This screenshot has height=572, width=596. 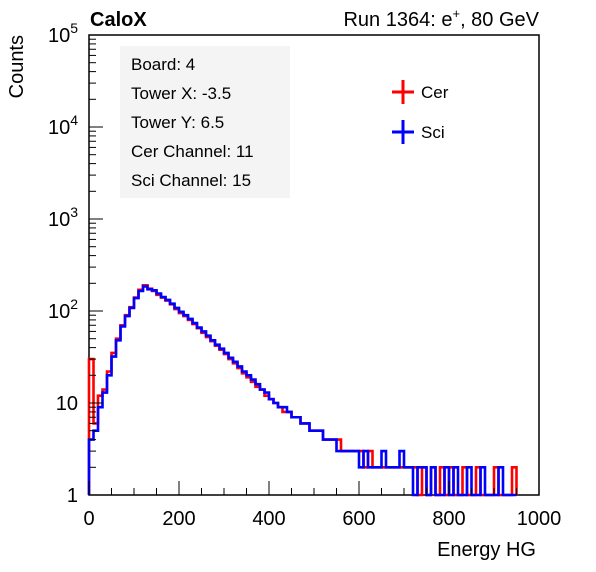 I want to click on info-cer-channel: Cer Channel: 11, so click(x=192, y=151).